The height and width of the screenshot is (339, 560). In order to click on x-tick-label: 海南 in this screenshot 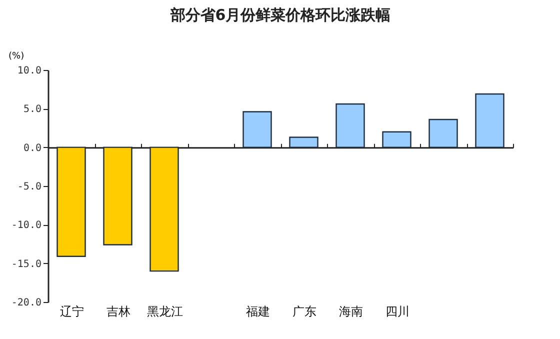, I will do `click(350, 311)`.